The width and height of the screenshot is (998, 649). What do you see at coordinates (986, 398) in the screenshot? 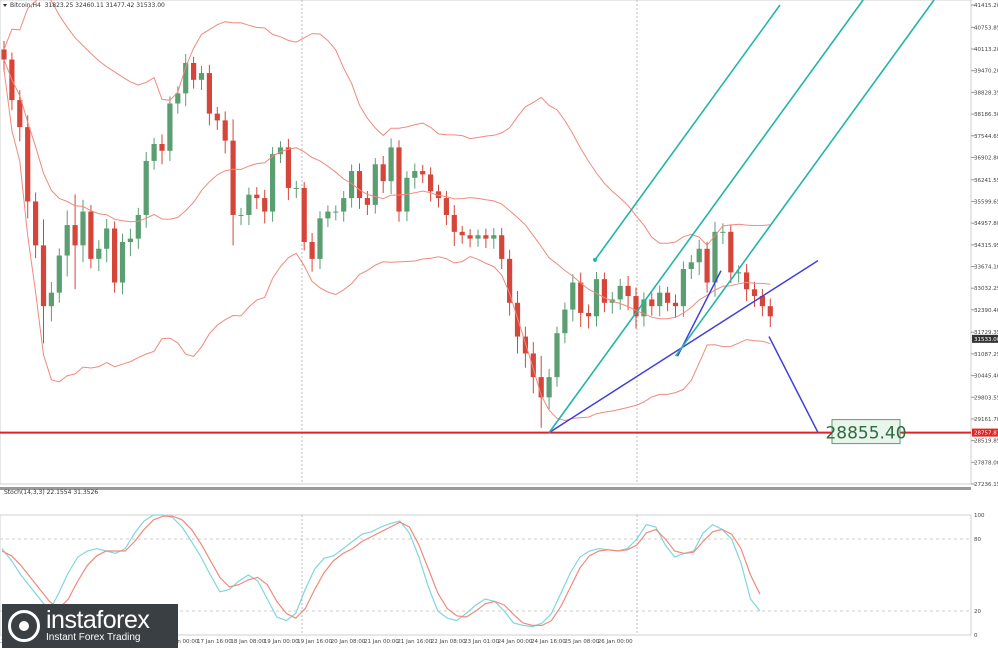
I see `price-tick-label: 29803.55` at bounding box center [986, 398].